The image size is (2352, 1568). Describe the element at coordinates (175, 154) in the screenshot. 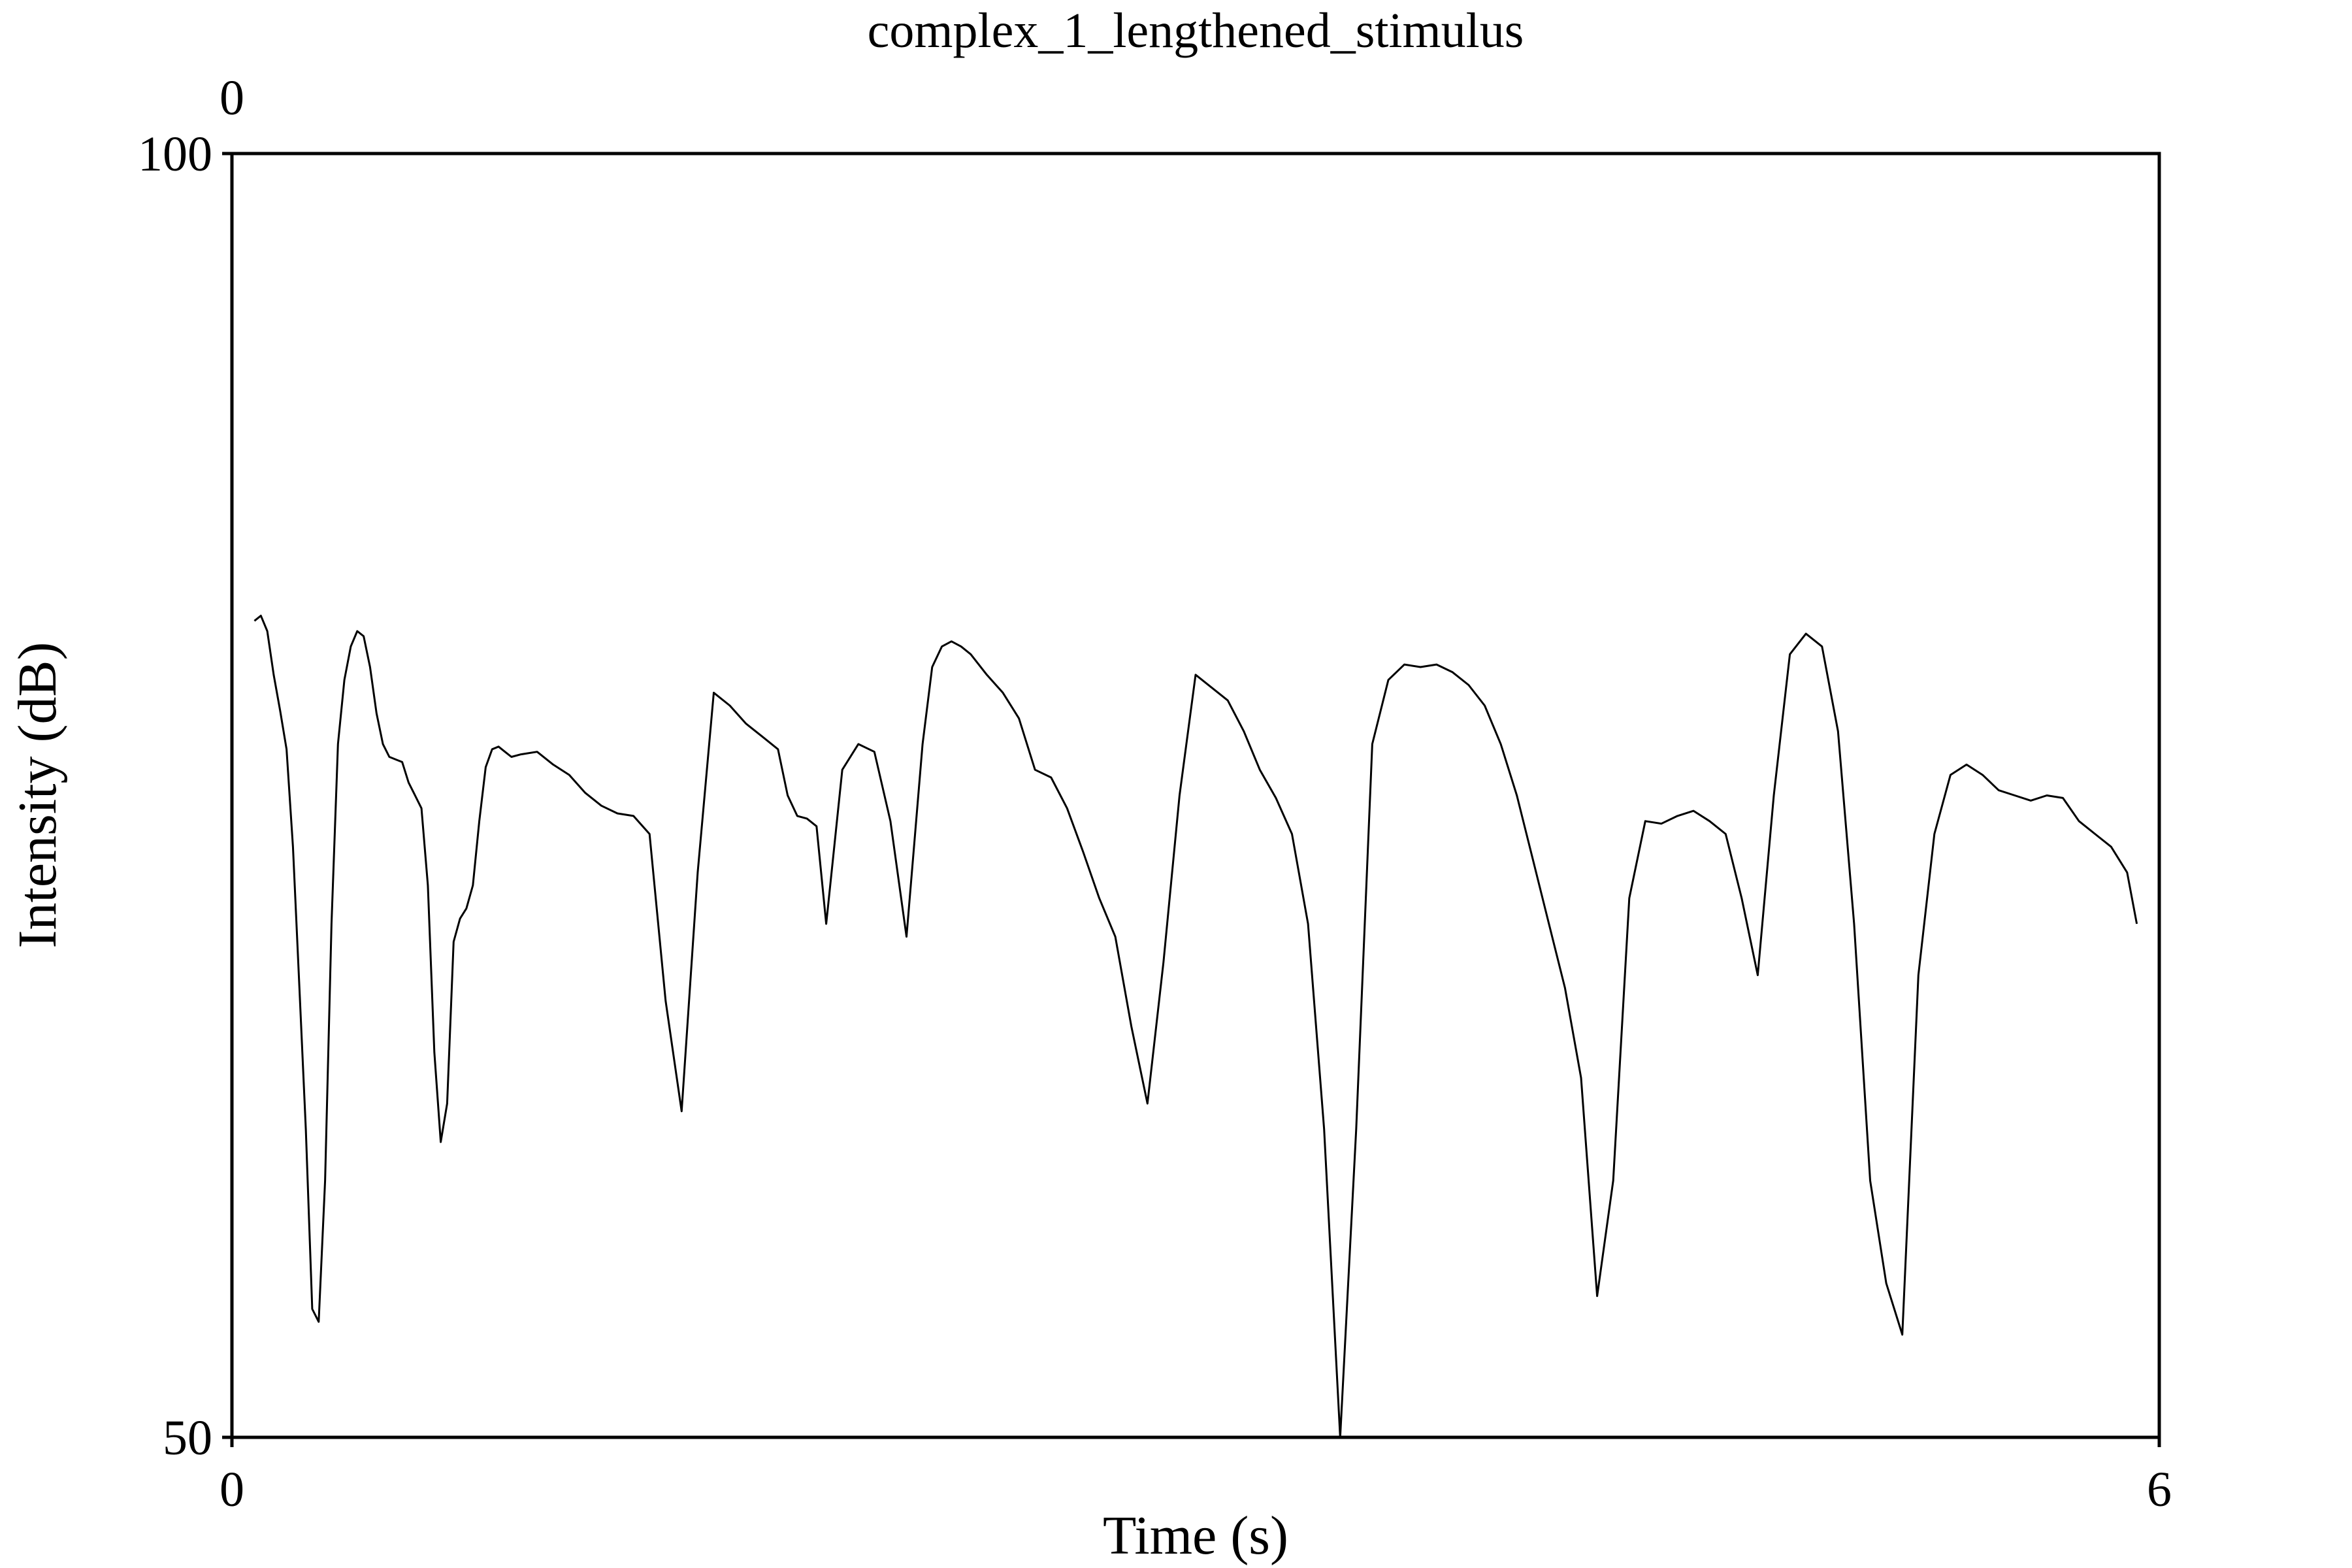

I see `y-tick-label-100: 100` at that location.